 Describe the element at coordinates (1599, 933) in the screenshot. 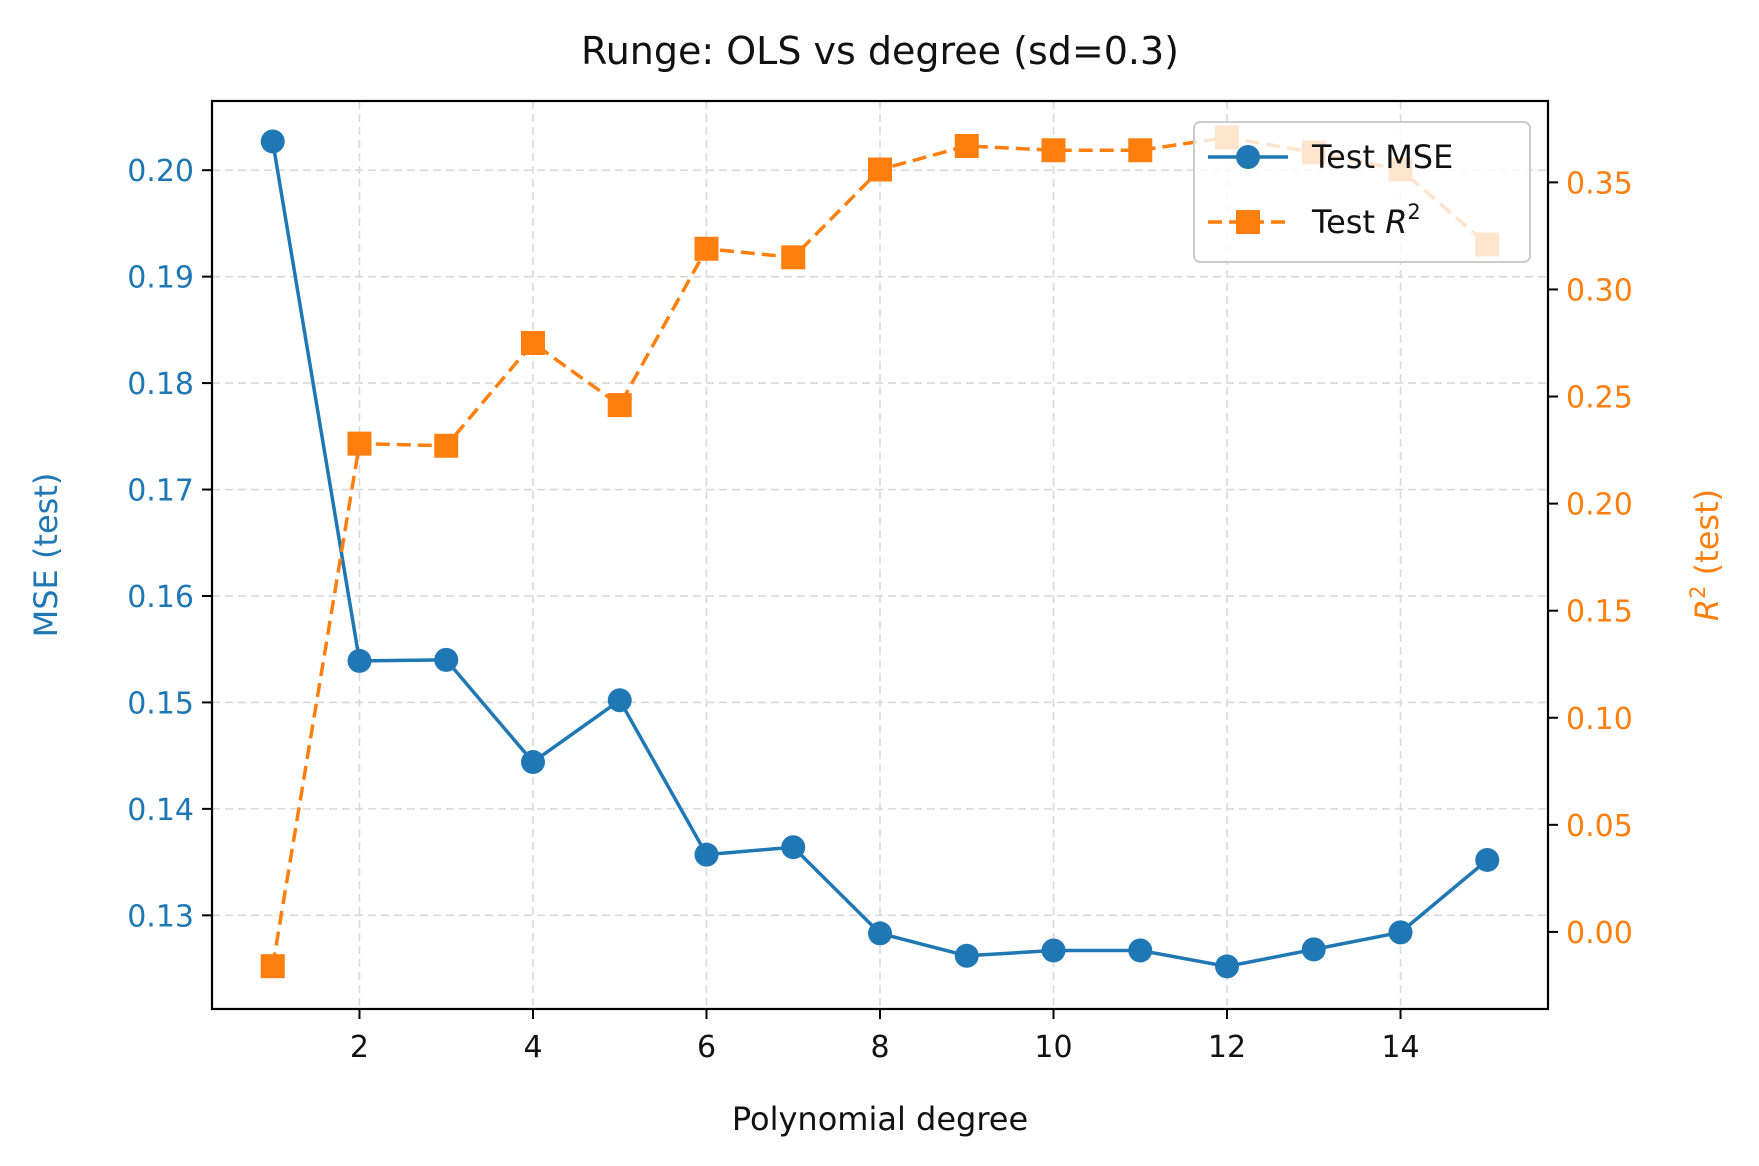

I see `y-right-tick-label: 0.00` at that location.